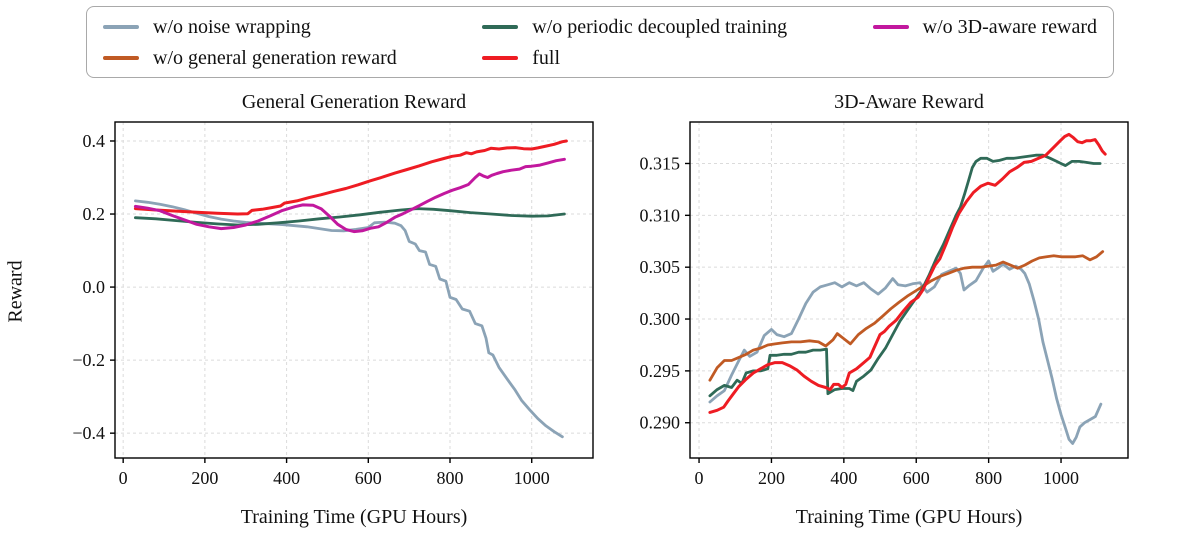  Describe the element at coordinates (660, 163) in the screenshot. I see `y-tick-label: 0.315` at that location.